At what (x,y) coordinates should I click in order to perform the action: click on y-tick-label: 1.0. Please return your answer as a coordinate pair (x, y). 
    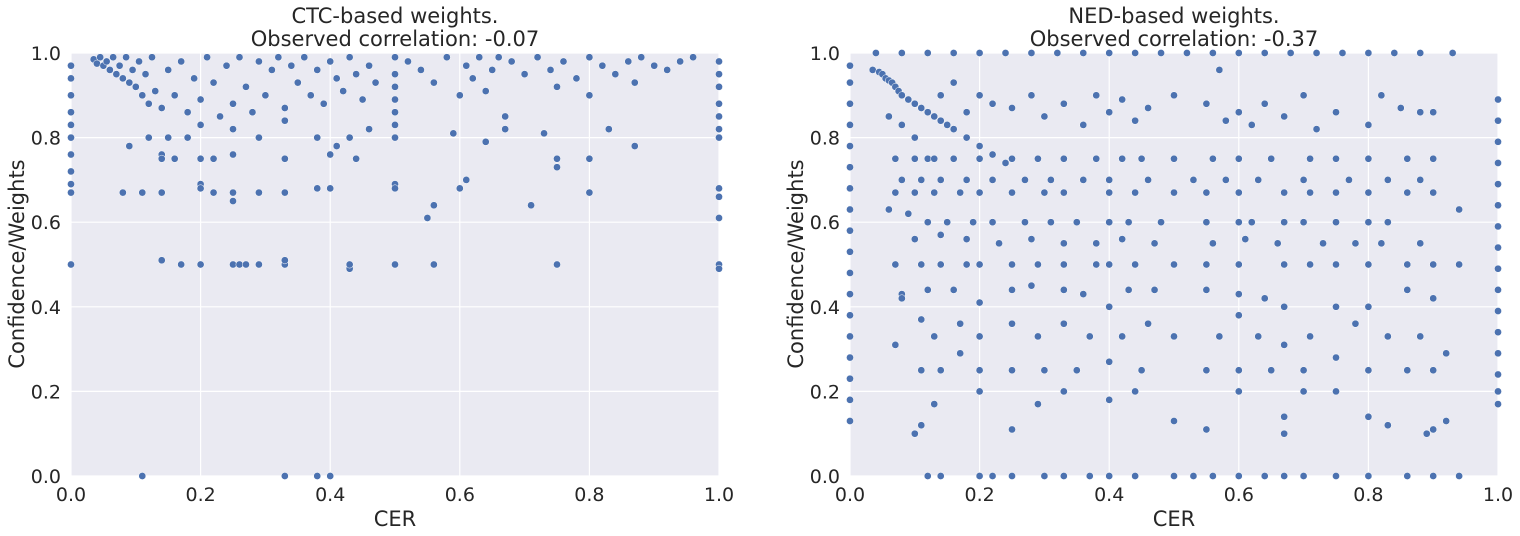
    Looking at the image, I should click on (825, 54).